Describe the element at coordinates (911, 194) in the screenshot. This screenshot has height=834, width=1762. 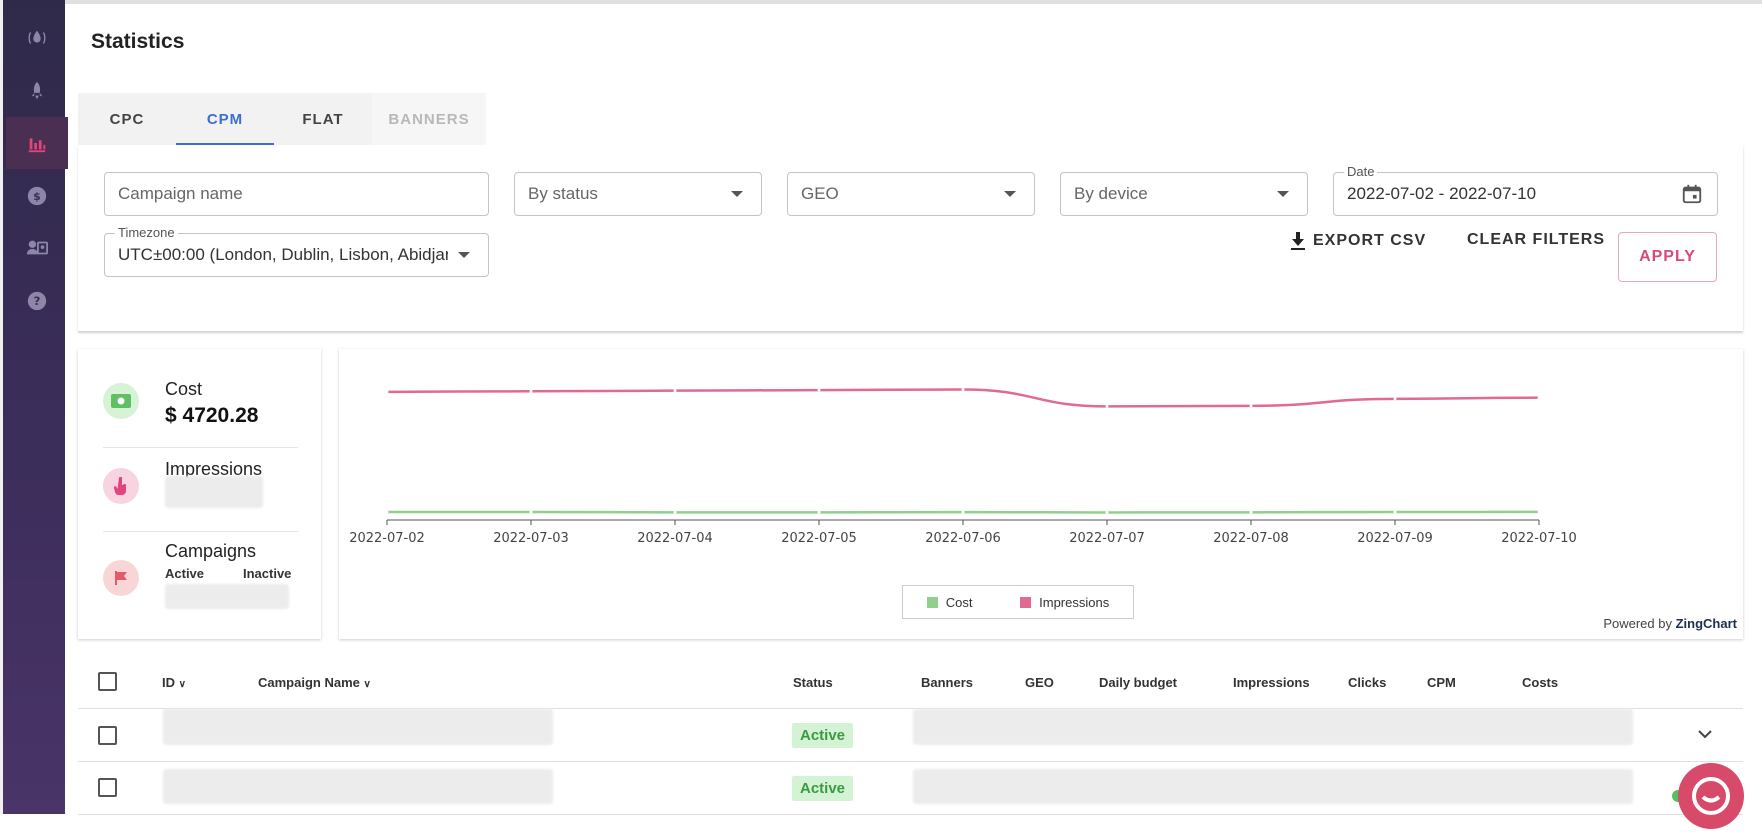
I see `geo-select: GEO` at that location.